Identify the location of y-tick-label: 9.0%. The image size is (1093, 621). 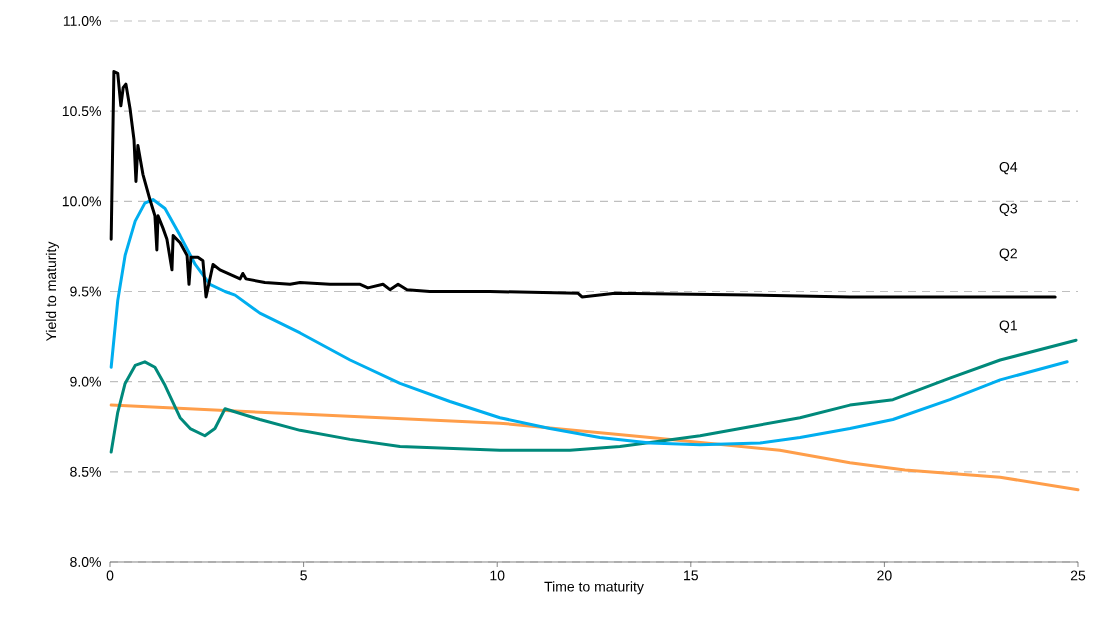
(85, 381).